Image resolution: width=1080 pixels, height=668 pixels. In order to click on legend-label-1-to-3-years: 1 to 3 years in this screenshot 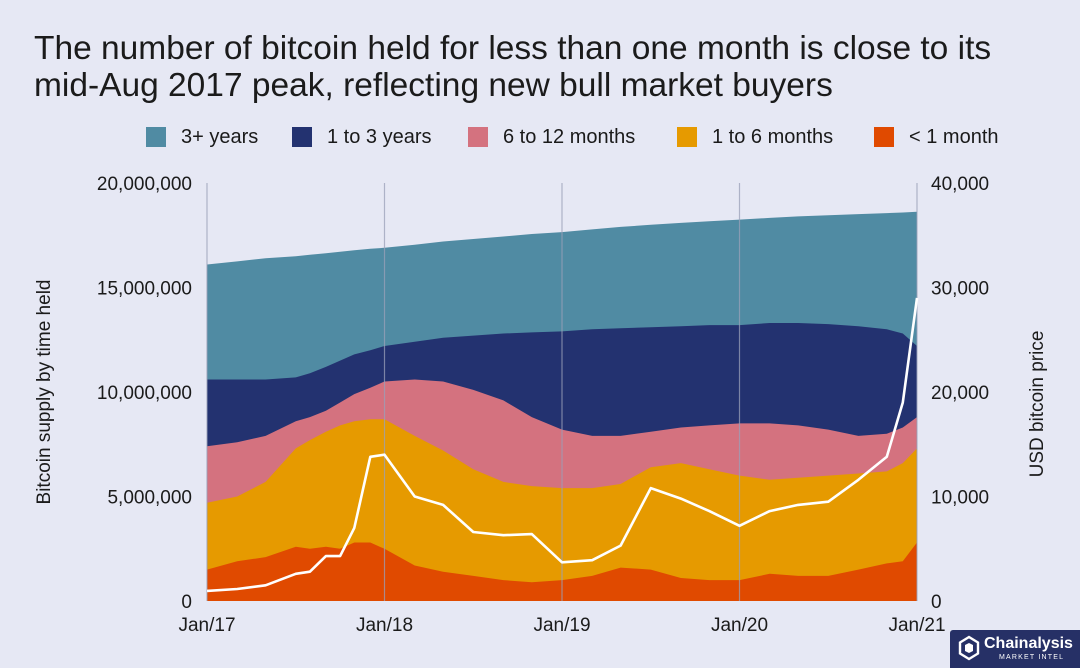, I will do `click(379, 137)`.